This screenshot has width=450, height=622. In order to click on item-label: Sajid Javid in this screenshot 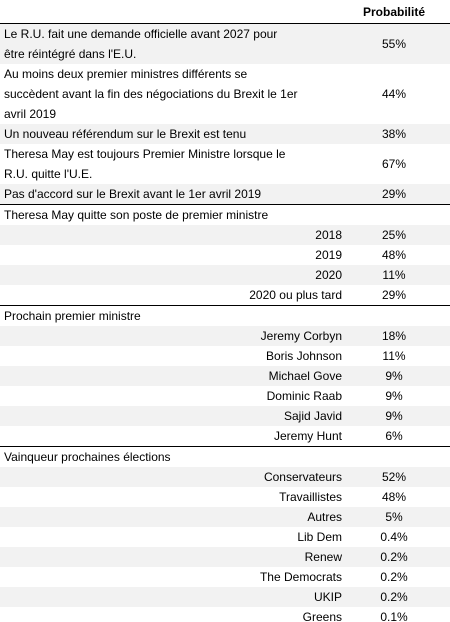, I will do `click(312, 416)`.